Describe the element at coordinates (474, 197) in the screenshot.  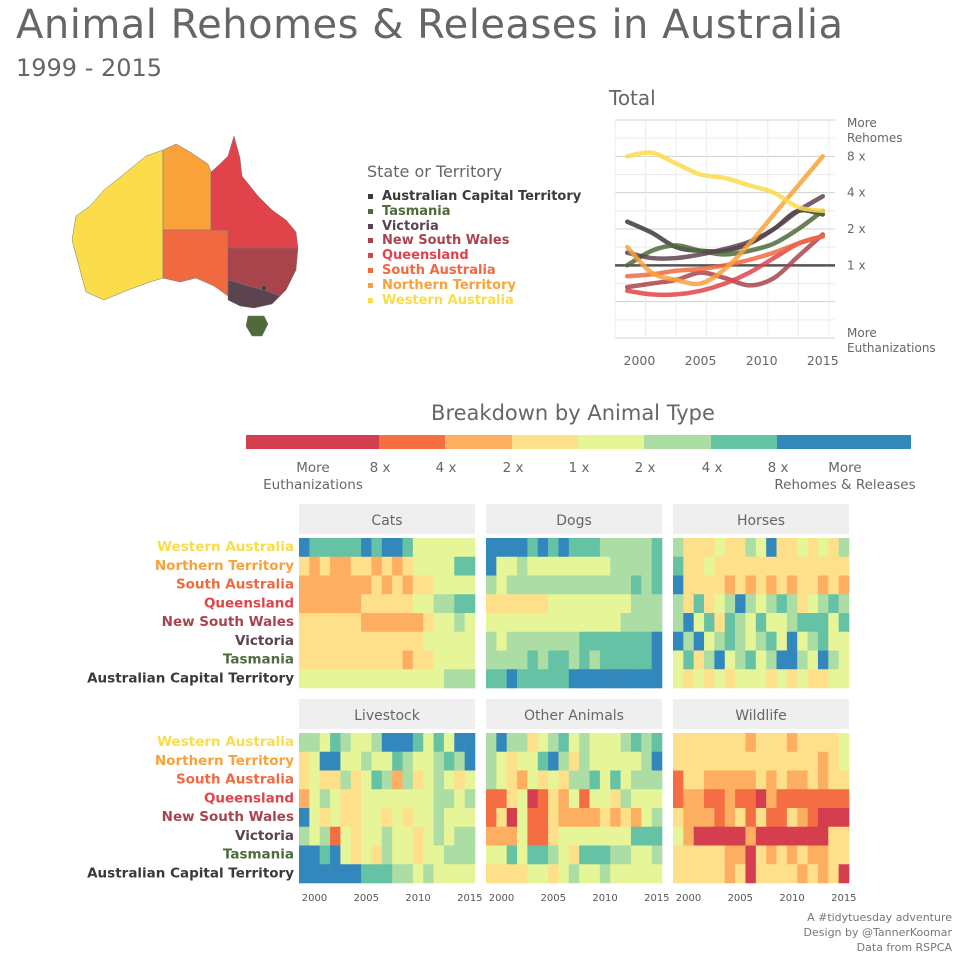
I see `legend-item-australian-capital-territory: Australian Capital Territory` at that location.